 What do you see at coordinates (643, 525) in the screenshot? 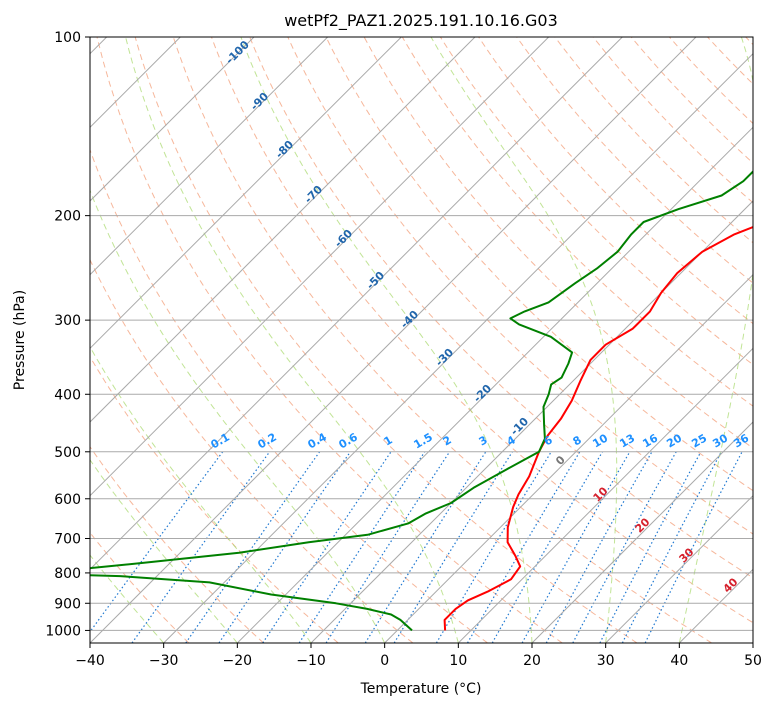
I see `isotherm-label: 20` at bounding box center [643, 525].